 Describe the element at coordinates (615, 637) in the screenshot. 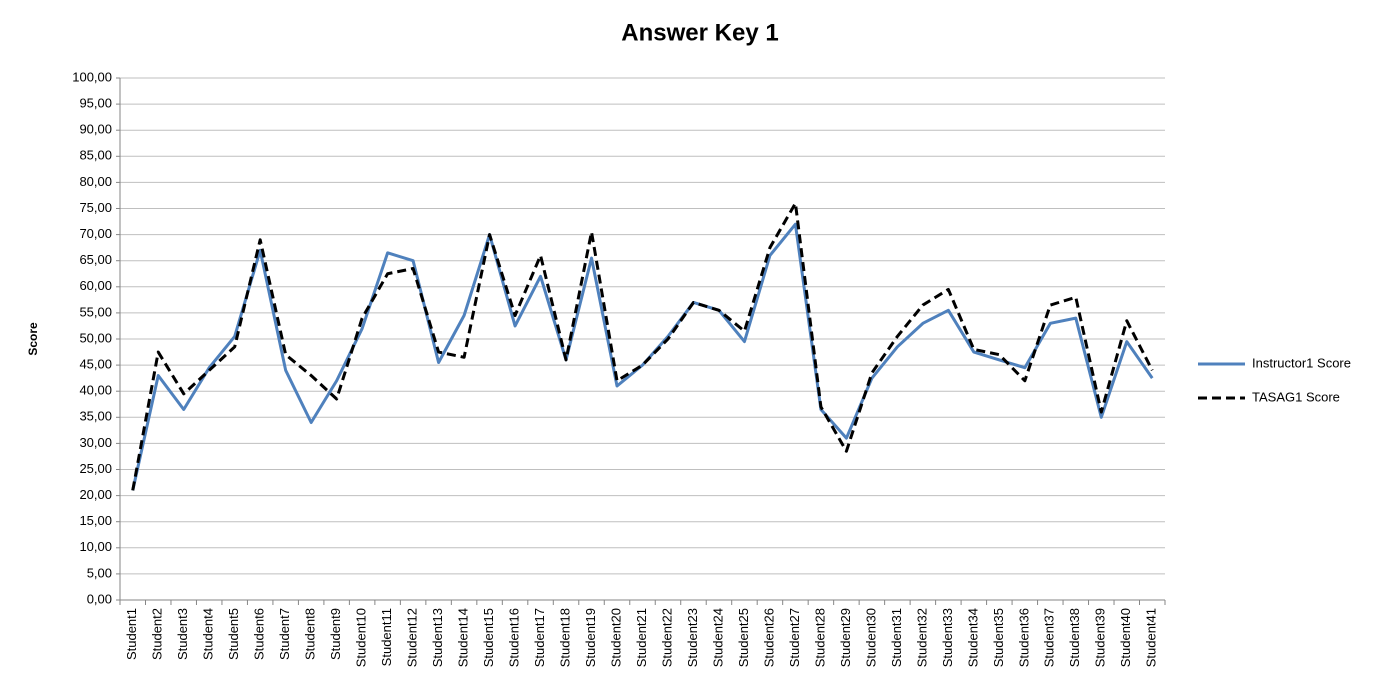

I see `x-tick-label: Student20` at that location.